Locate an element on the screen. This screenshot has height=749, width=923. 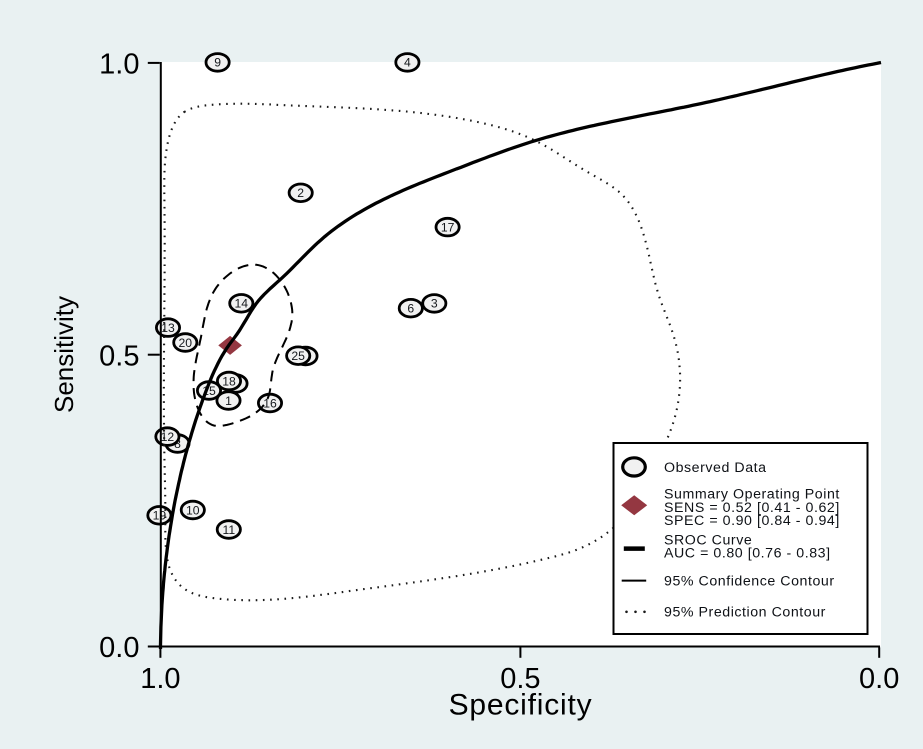
svg-text: 13 is located at coordinates (168, 328).